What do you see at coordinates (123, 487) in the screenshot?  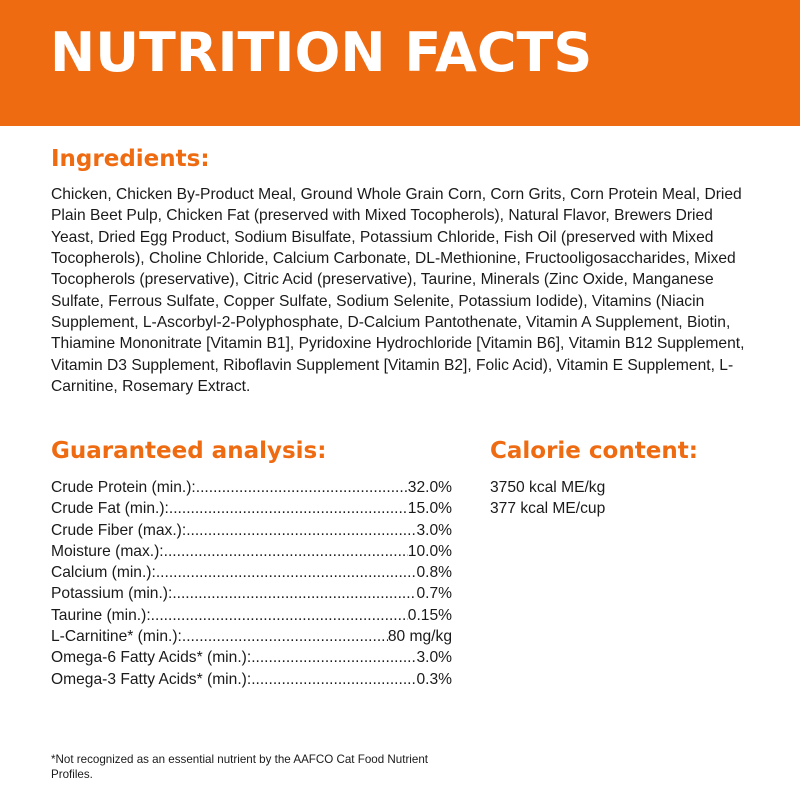 I see `analysis-label: Crude Protein (min.):` at bounding box center [123, 487].